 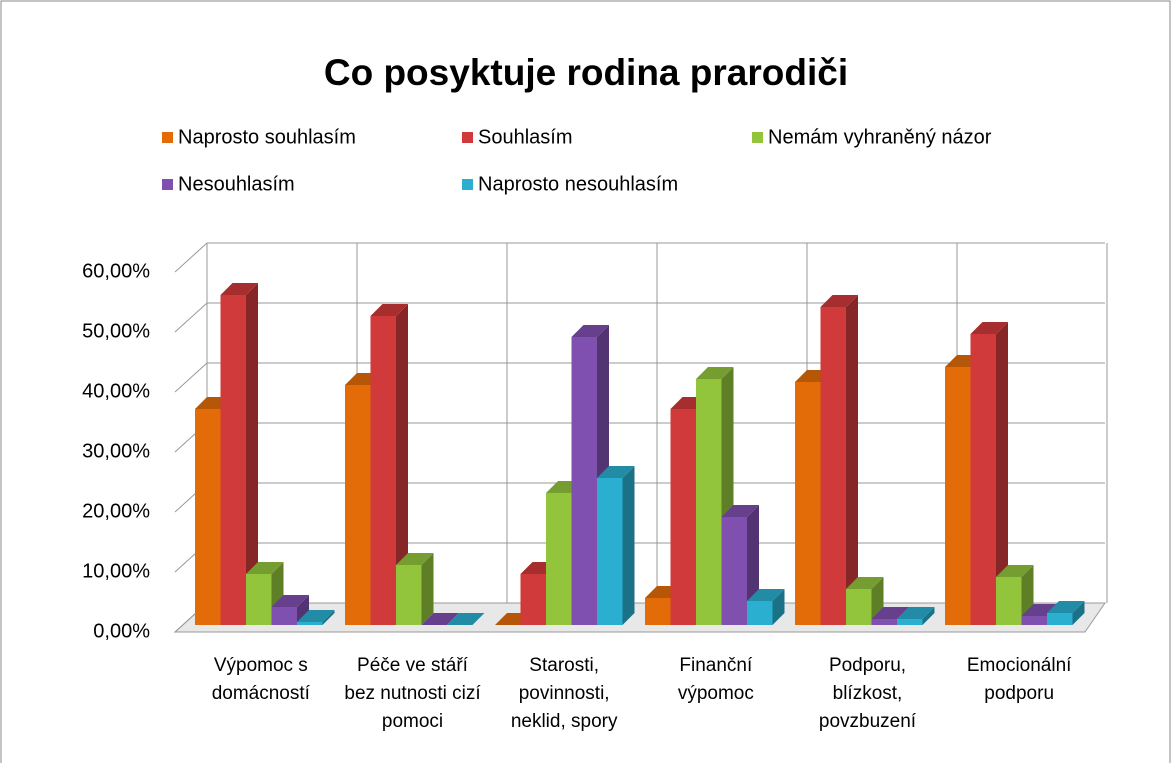 What do you see at coordinates (412, 693) in the screenshot?
I see `x-tick-label: Péče ve stáří bez nutnosti cizí pomoci` at bounding box center [412, 693].